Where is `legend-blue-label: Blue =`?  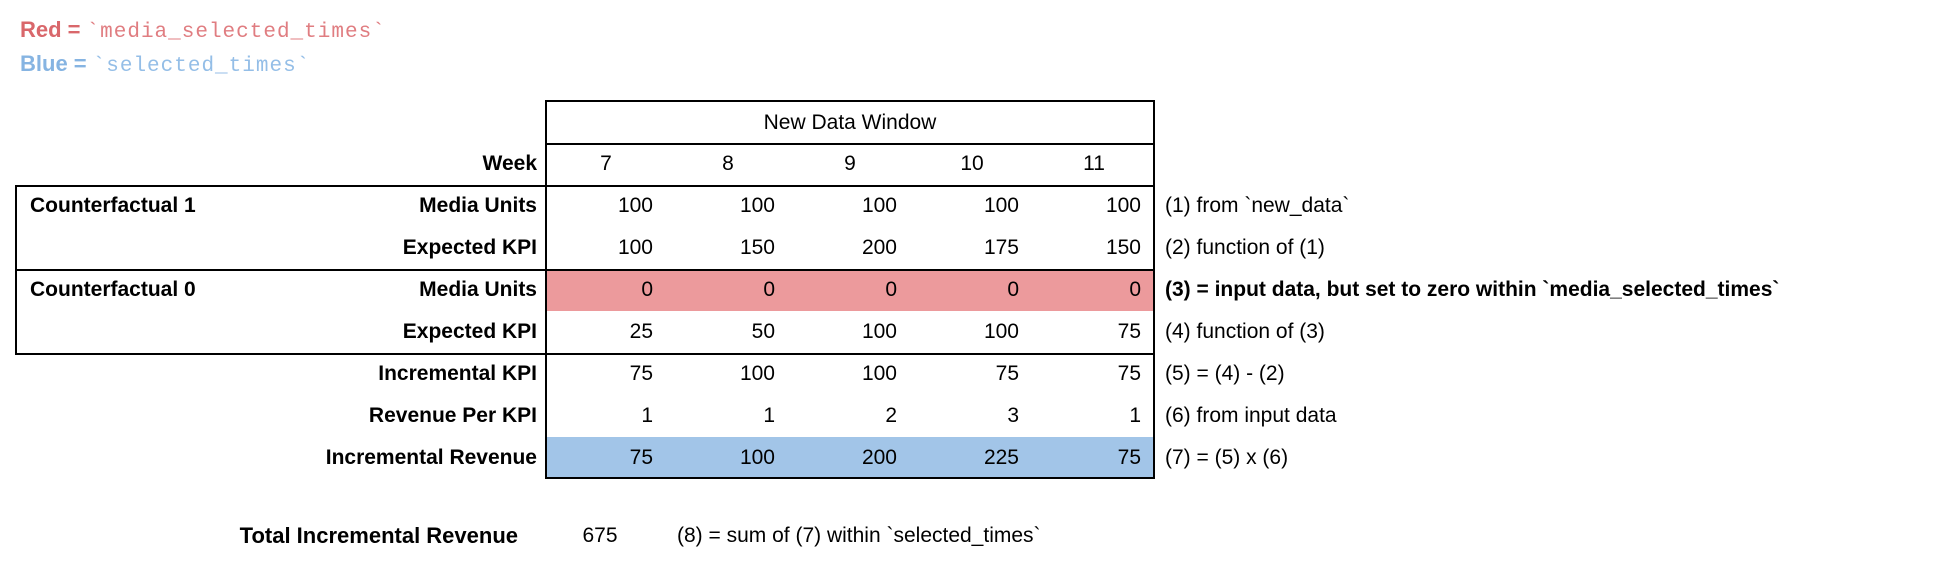 legend-blue-label: Blue = is located at coordinates (53, 63).